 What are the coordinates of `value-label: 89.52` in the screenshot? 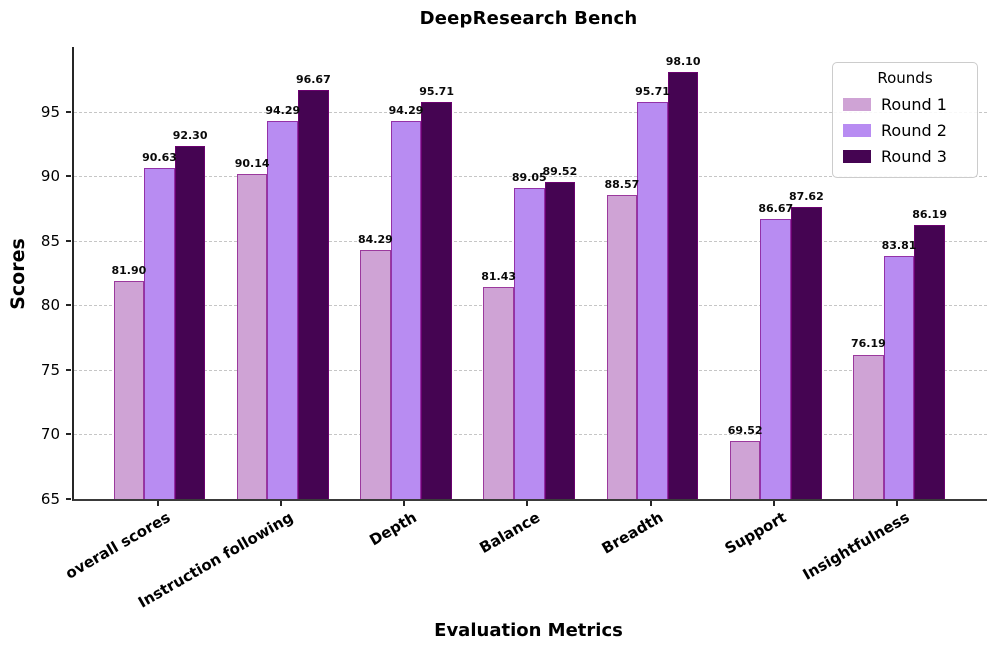 It's located at (560, 172).